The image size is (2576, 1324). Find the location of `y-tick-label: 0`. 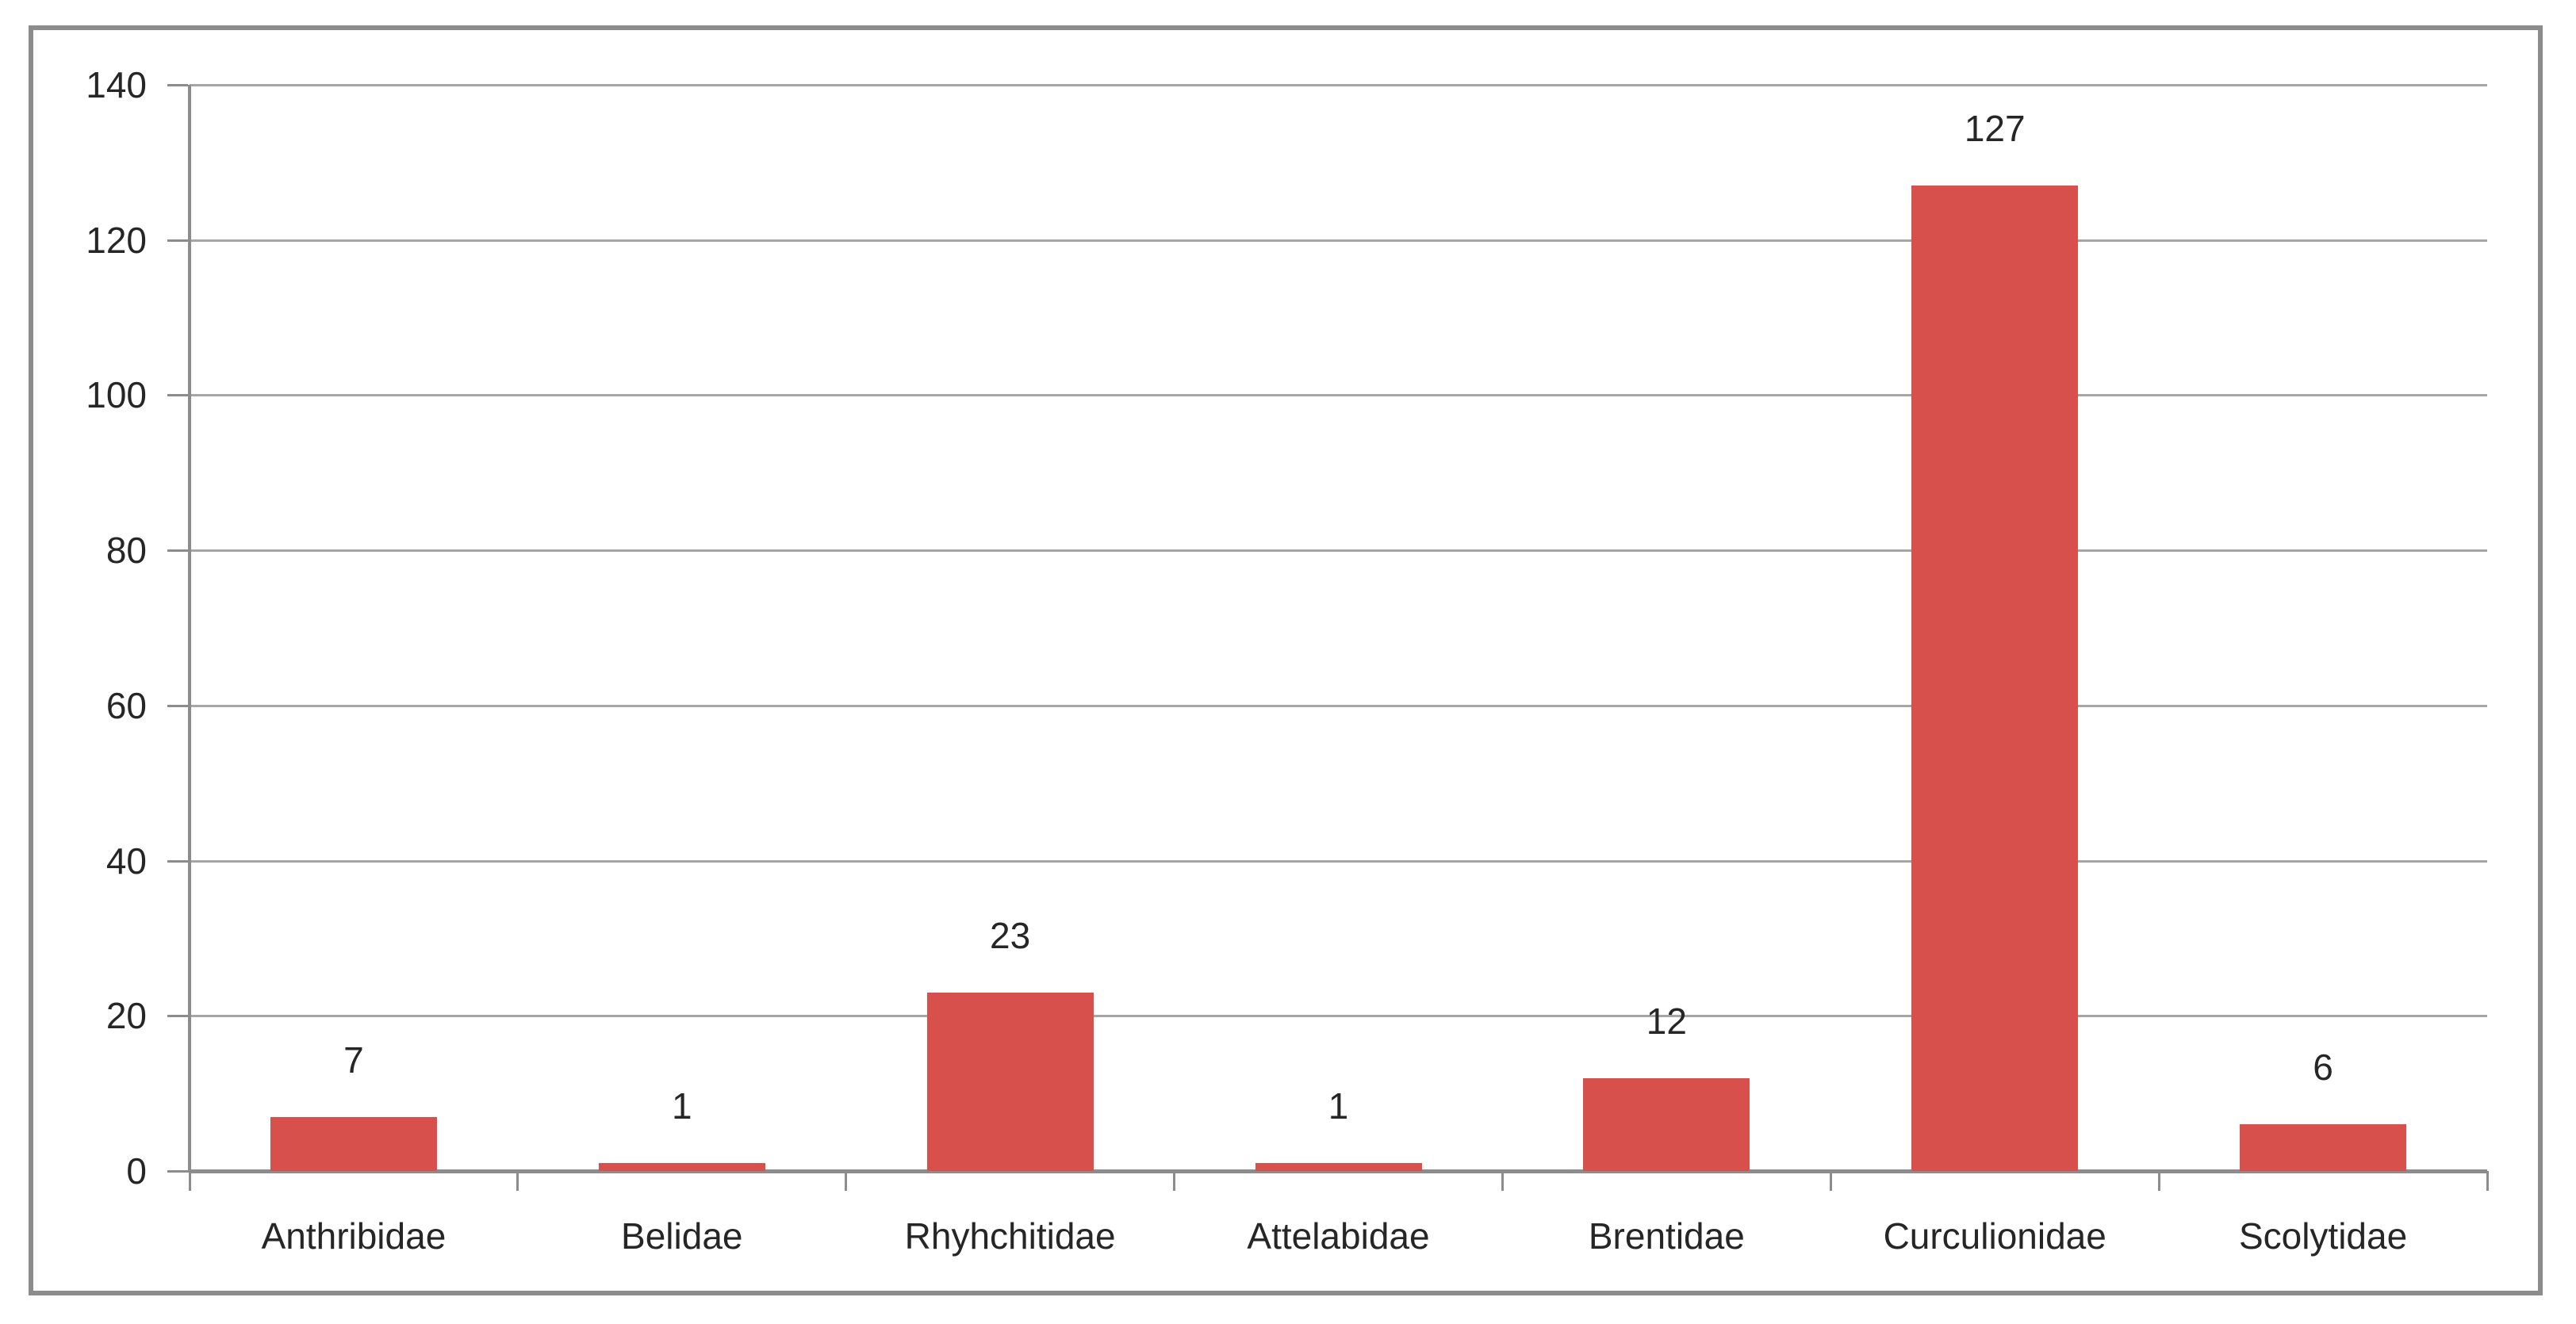

y-tick-label: 0 is located at coordinates (136, 1171).